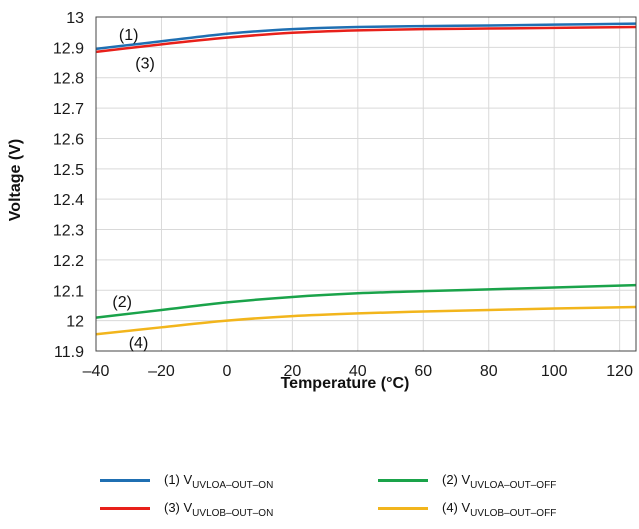 This screenshot has height=529, width=639. I want to click on legend-item-4: (4) VUVLOB–OUT–OFF, so click(467, 509).